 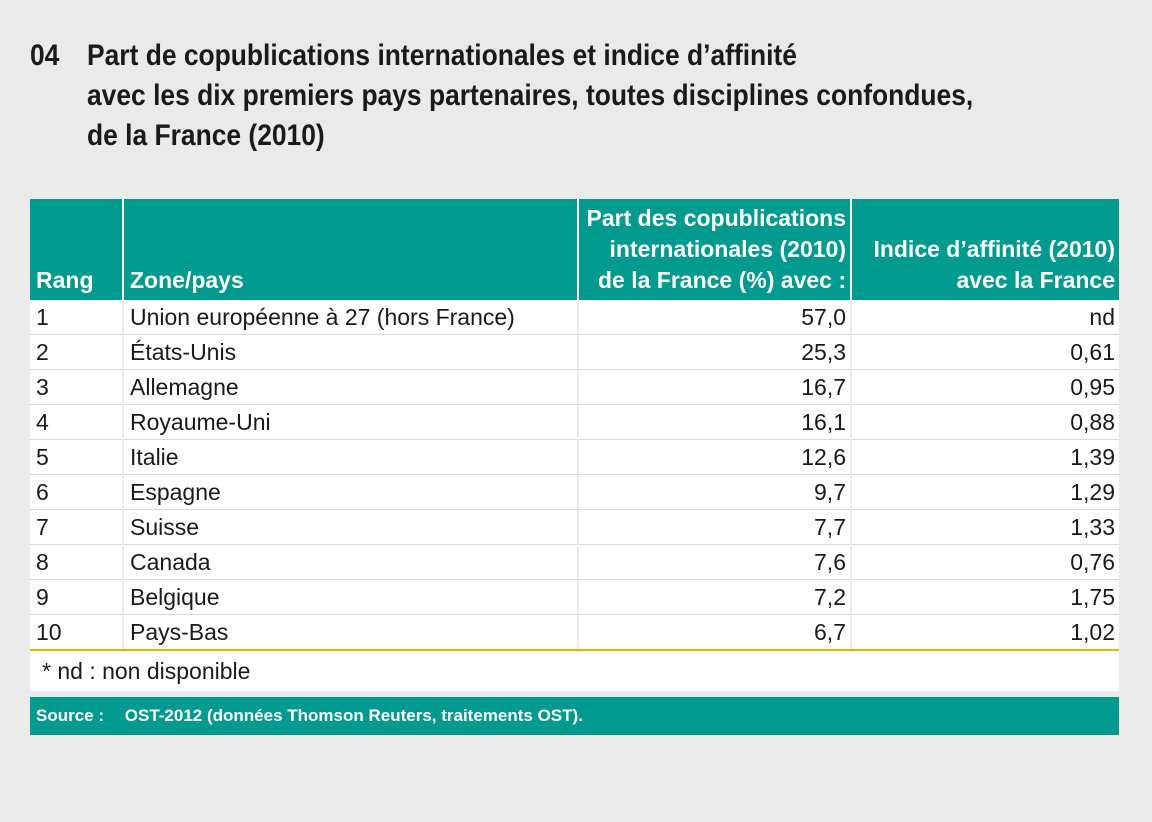 I want to click on cell-indice: 0,61, so click(x=984, y=352).